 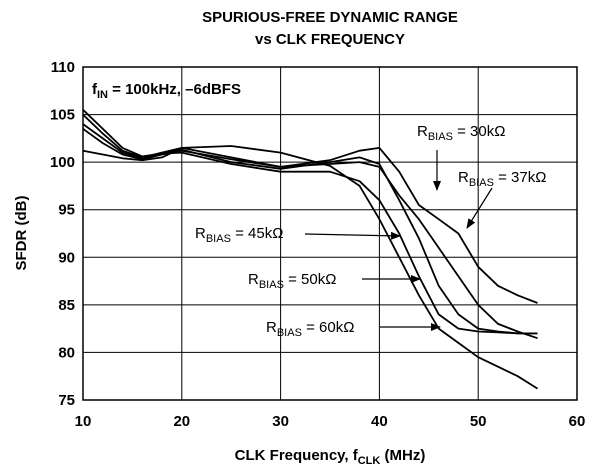 I want to click on y-tick-label: 75, so click(x=66, y=400).